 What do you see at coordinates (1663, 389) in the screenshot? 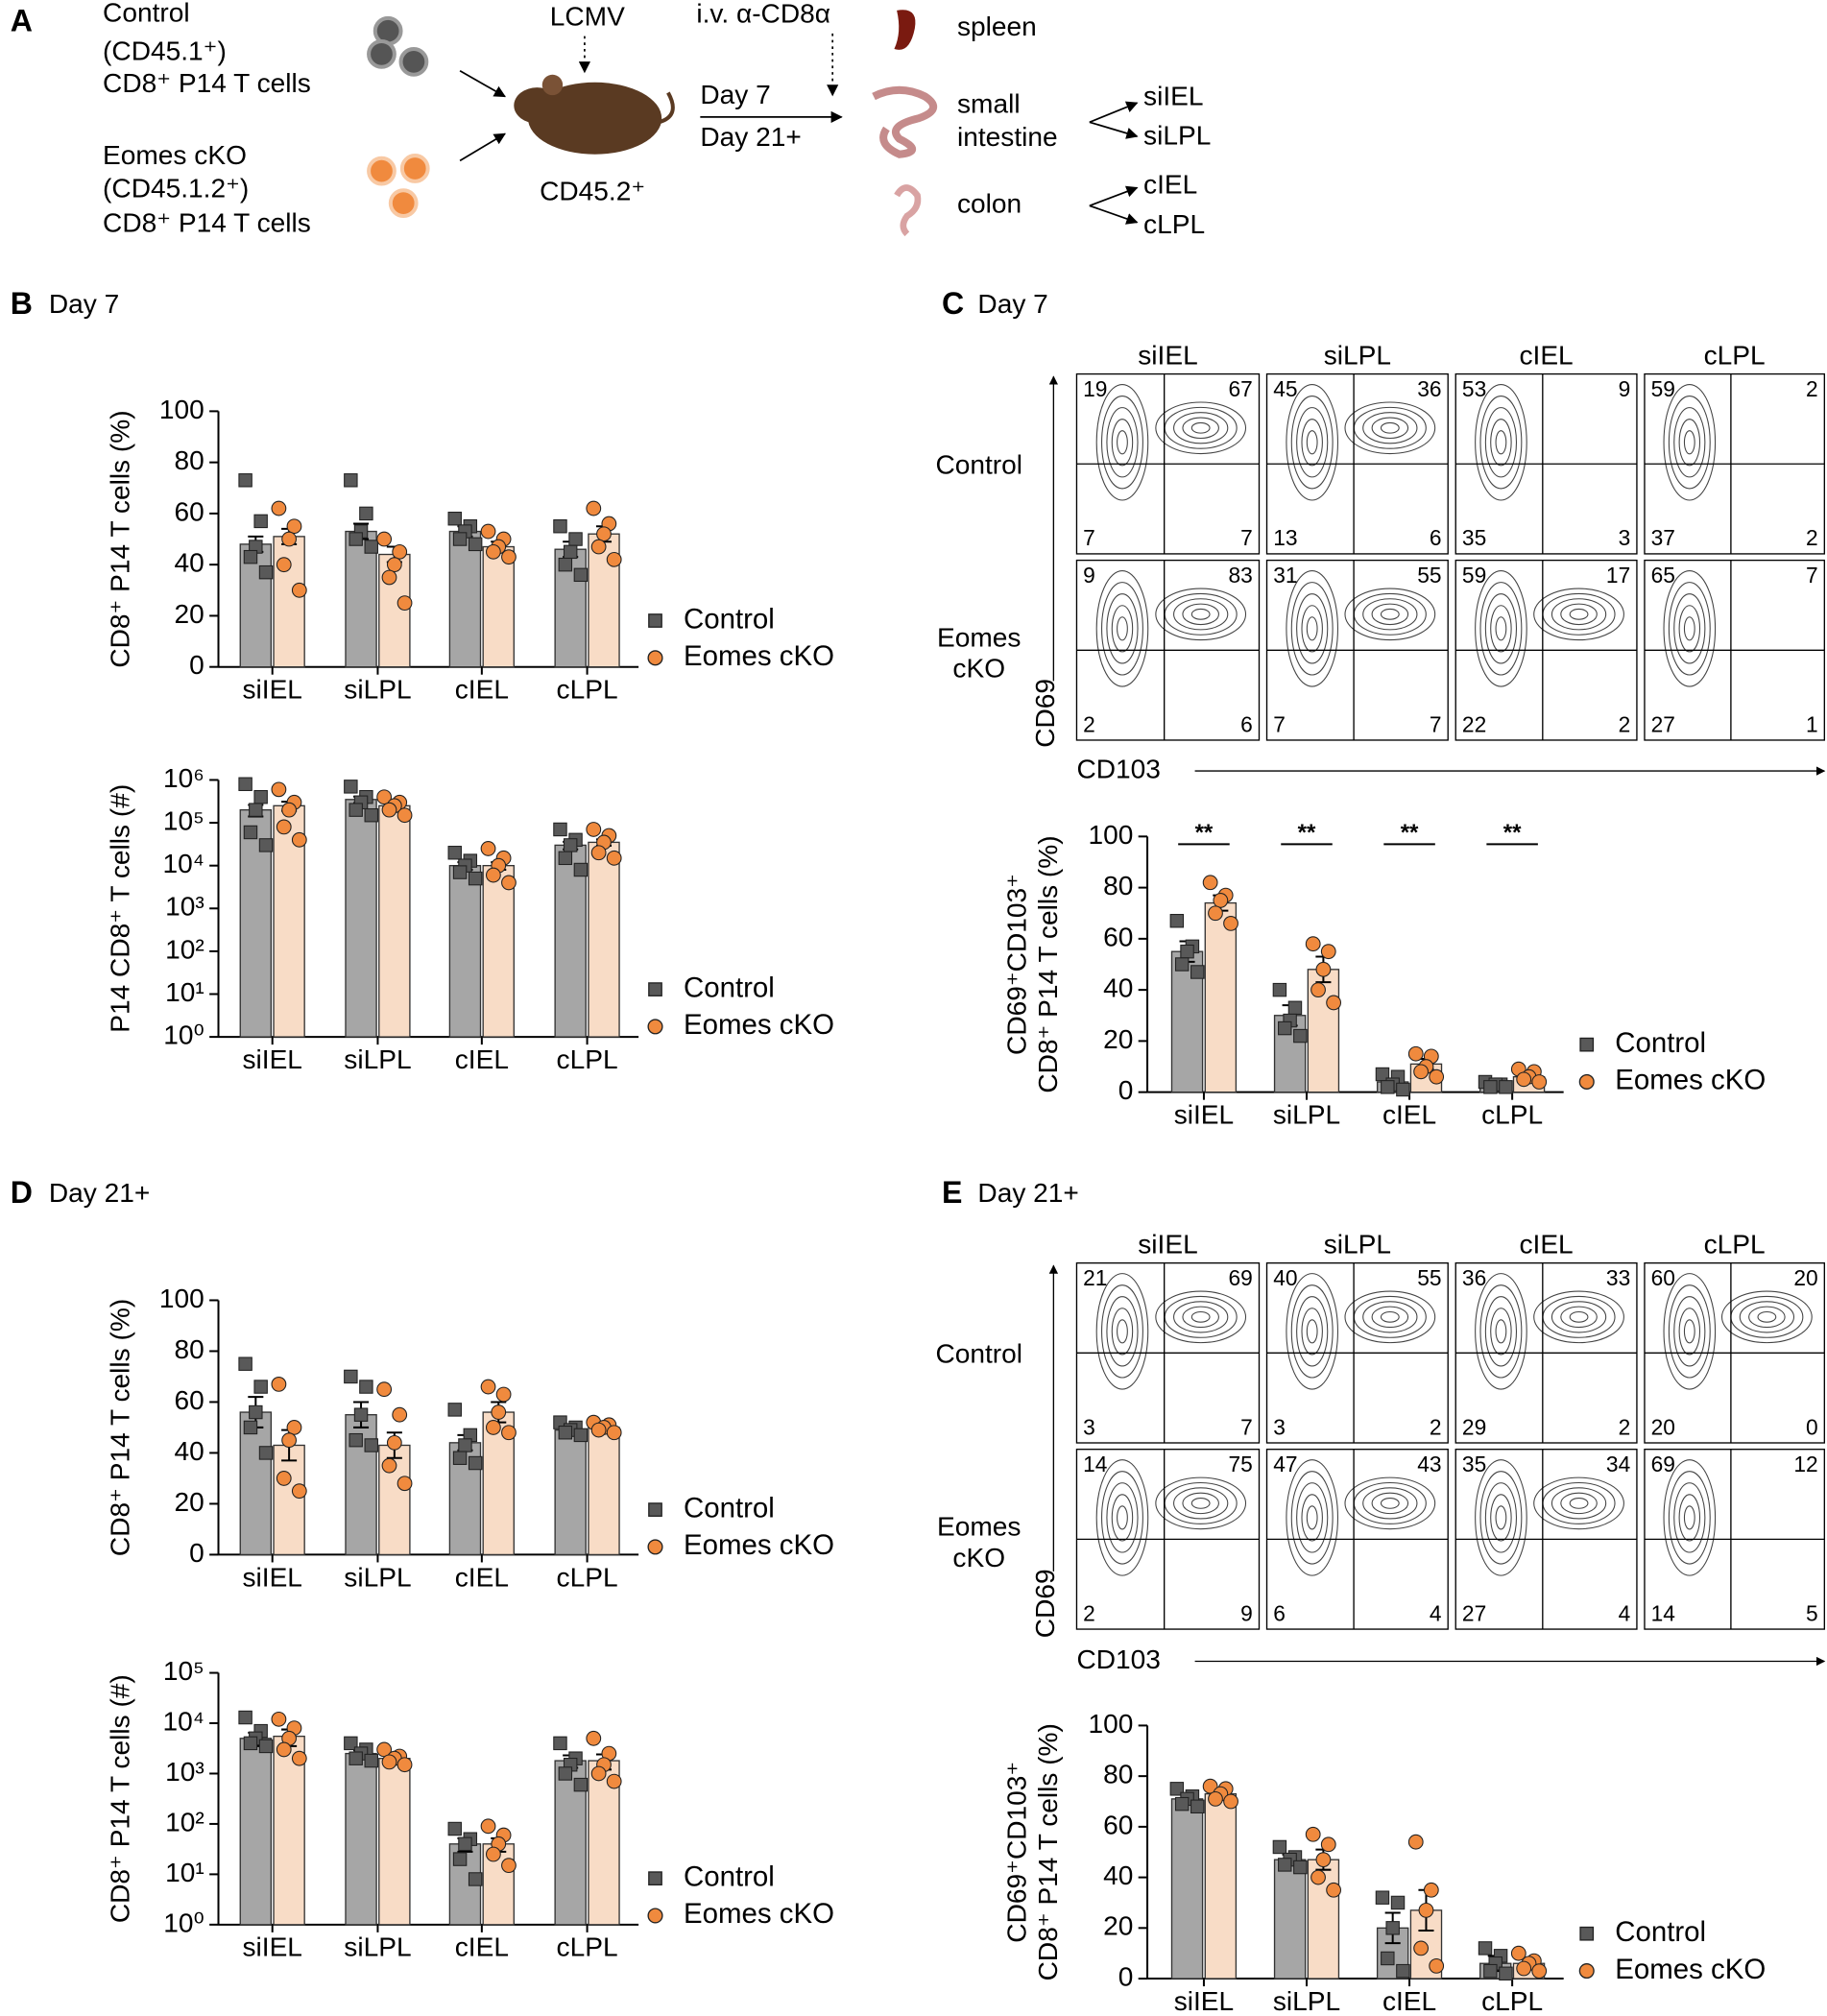
I see `quadrant-value: 59` at bounding box center [1663, 389].